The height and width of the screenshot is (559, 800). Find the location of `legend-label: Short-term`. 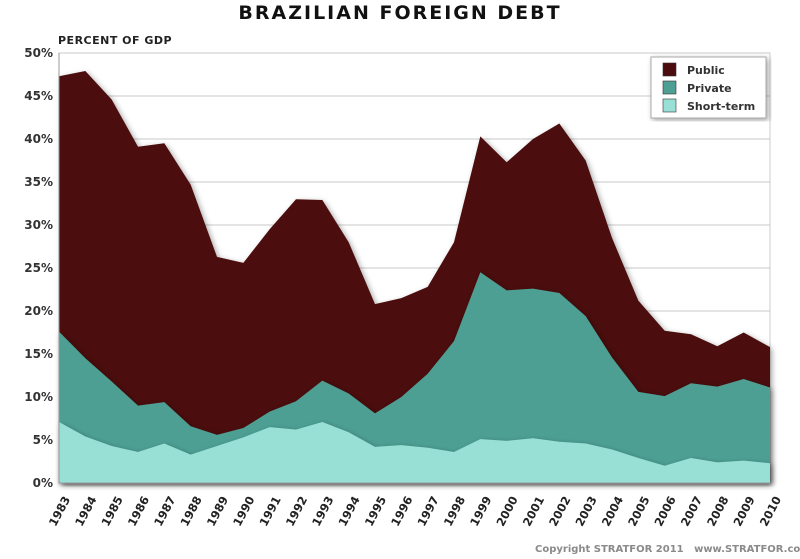

legend-label: Short-term is located at coordinates (721, 106).